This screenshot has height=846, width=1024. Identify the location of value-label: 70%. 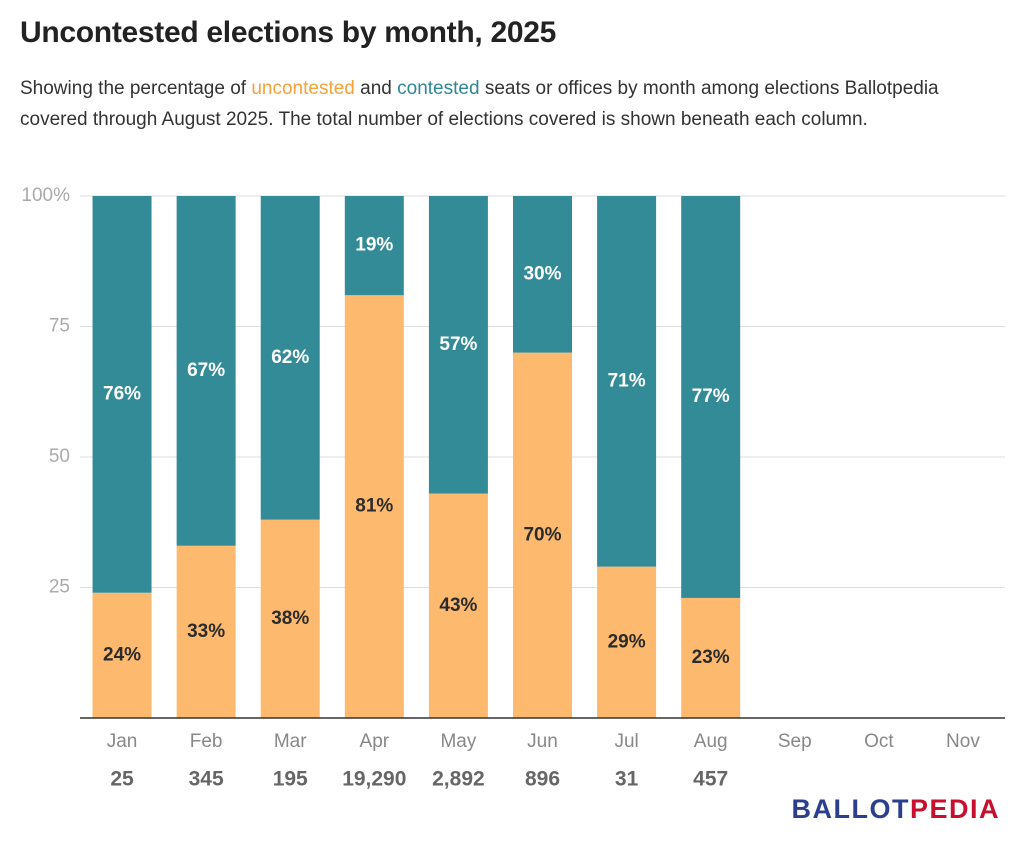
(542, 534).